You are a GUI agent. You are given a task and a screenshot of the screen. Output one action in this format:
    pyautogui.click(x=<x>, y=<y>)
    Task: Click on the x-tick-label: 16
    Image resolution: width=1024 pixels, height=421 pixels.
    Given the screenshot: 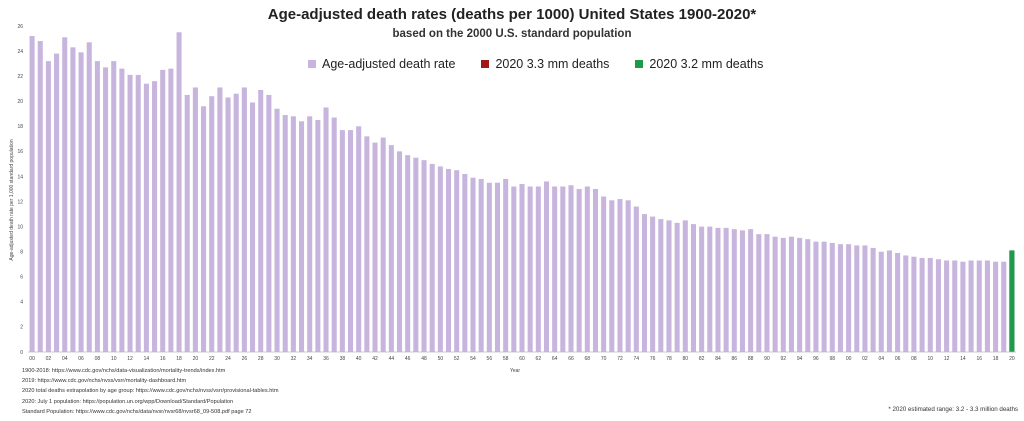 What is the action you would take?
    pyautogui.click(x=979, y=359)
    